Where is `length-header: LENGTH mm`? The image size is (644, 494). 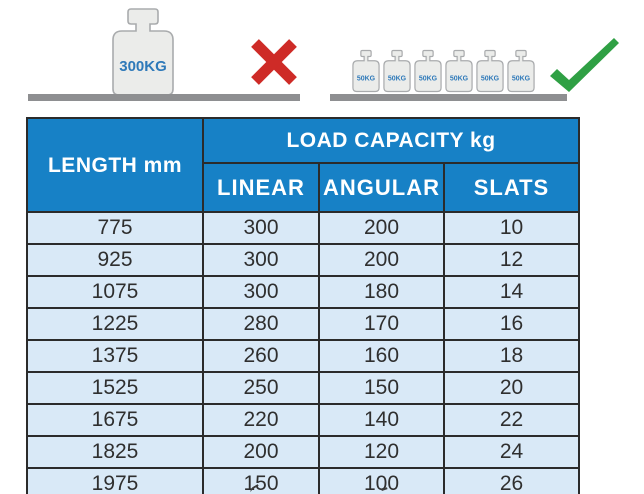
length-header: LENGTH mm is located at coordinates (115, 165).